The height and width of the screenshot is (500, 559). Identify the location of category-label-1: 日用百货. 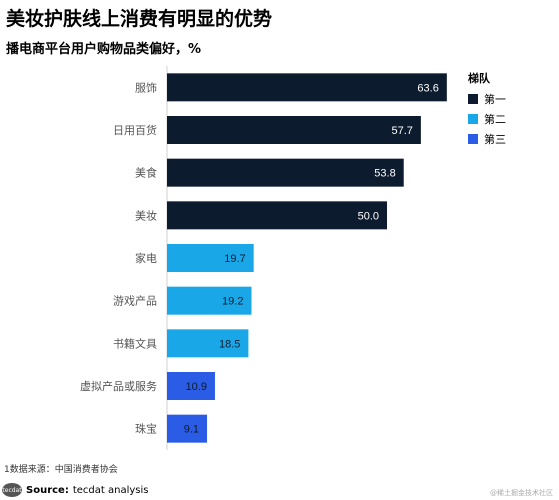
(135, 130).